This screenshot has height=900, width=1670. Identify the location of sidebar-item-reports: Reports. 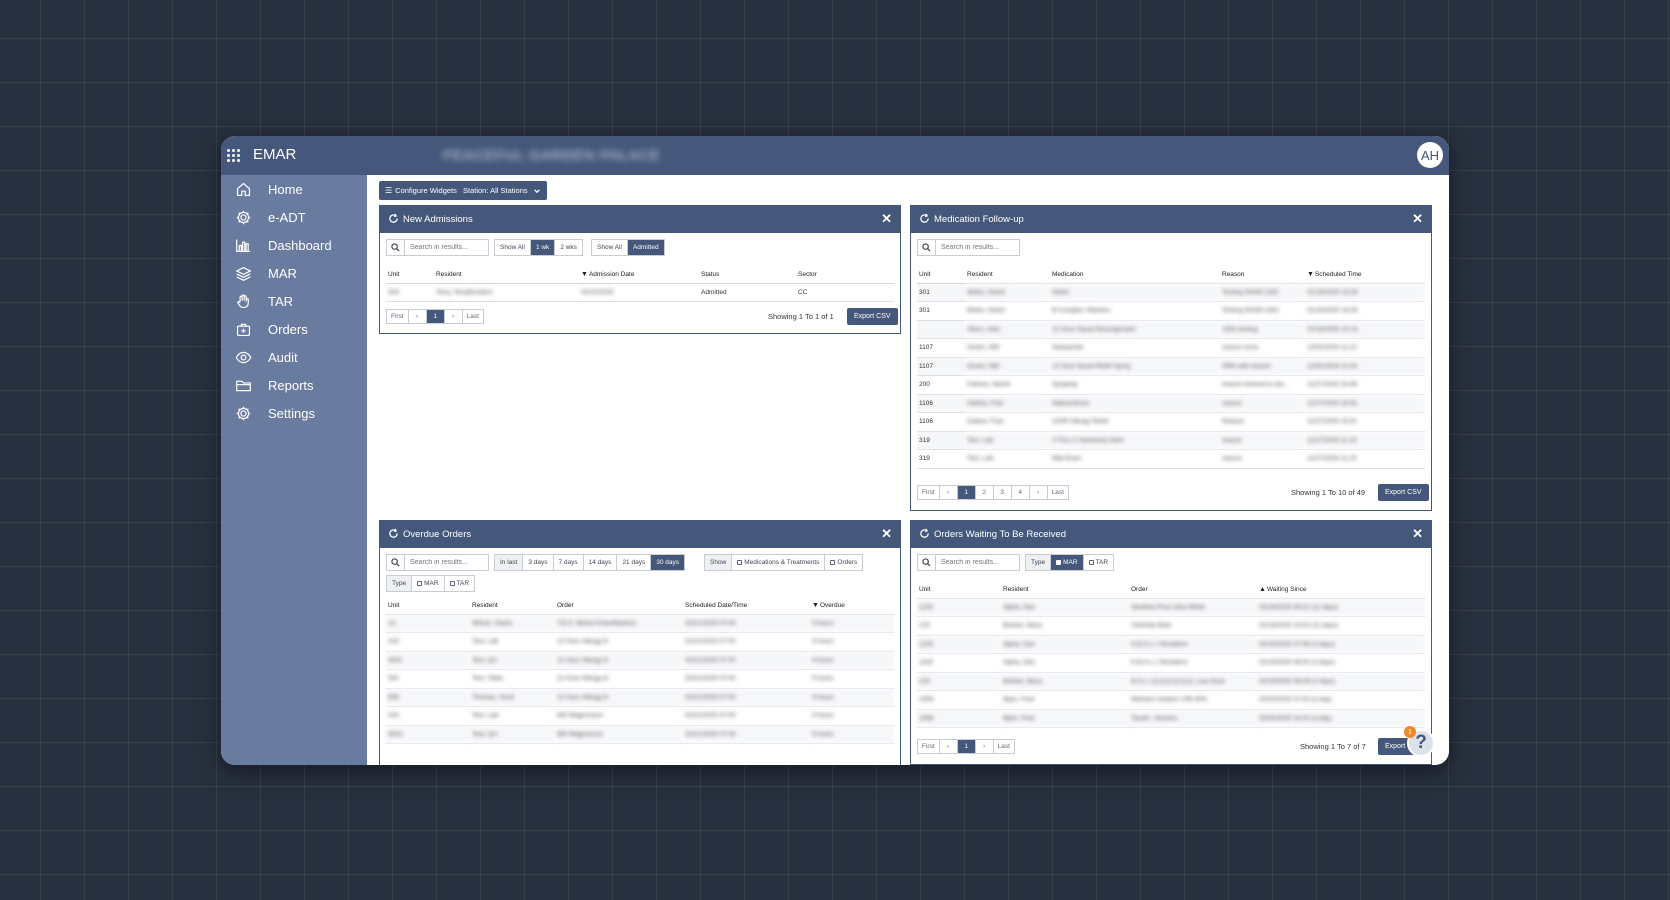
(294, 385).